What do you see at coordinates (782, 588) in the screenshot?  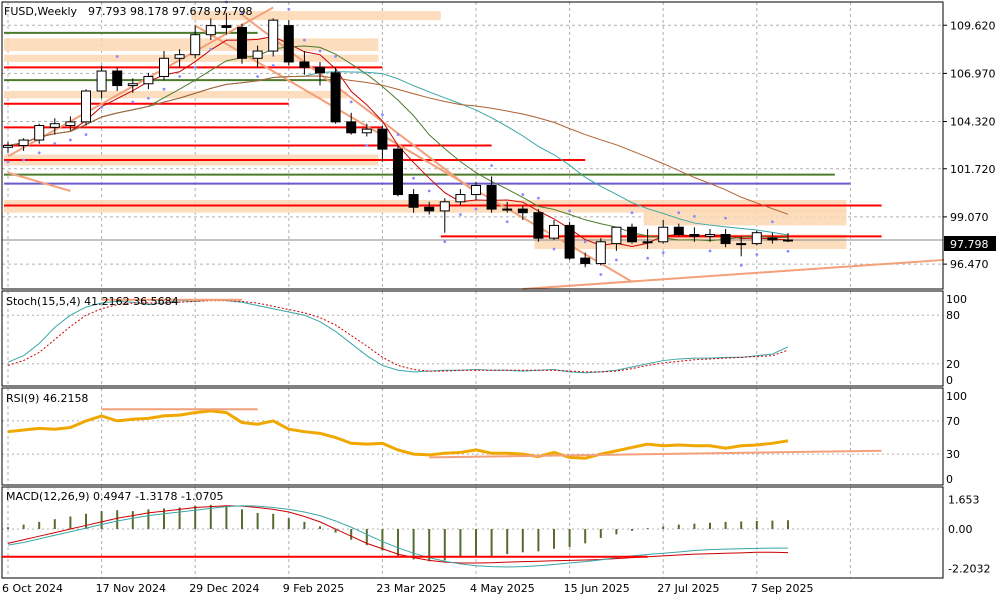 I see `x-tick-label: 7 Sep 2025` at bounding box center [782, 588].